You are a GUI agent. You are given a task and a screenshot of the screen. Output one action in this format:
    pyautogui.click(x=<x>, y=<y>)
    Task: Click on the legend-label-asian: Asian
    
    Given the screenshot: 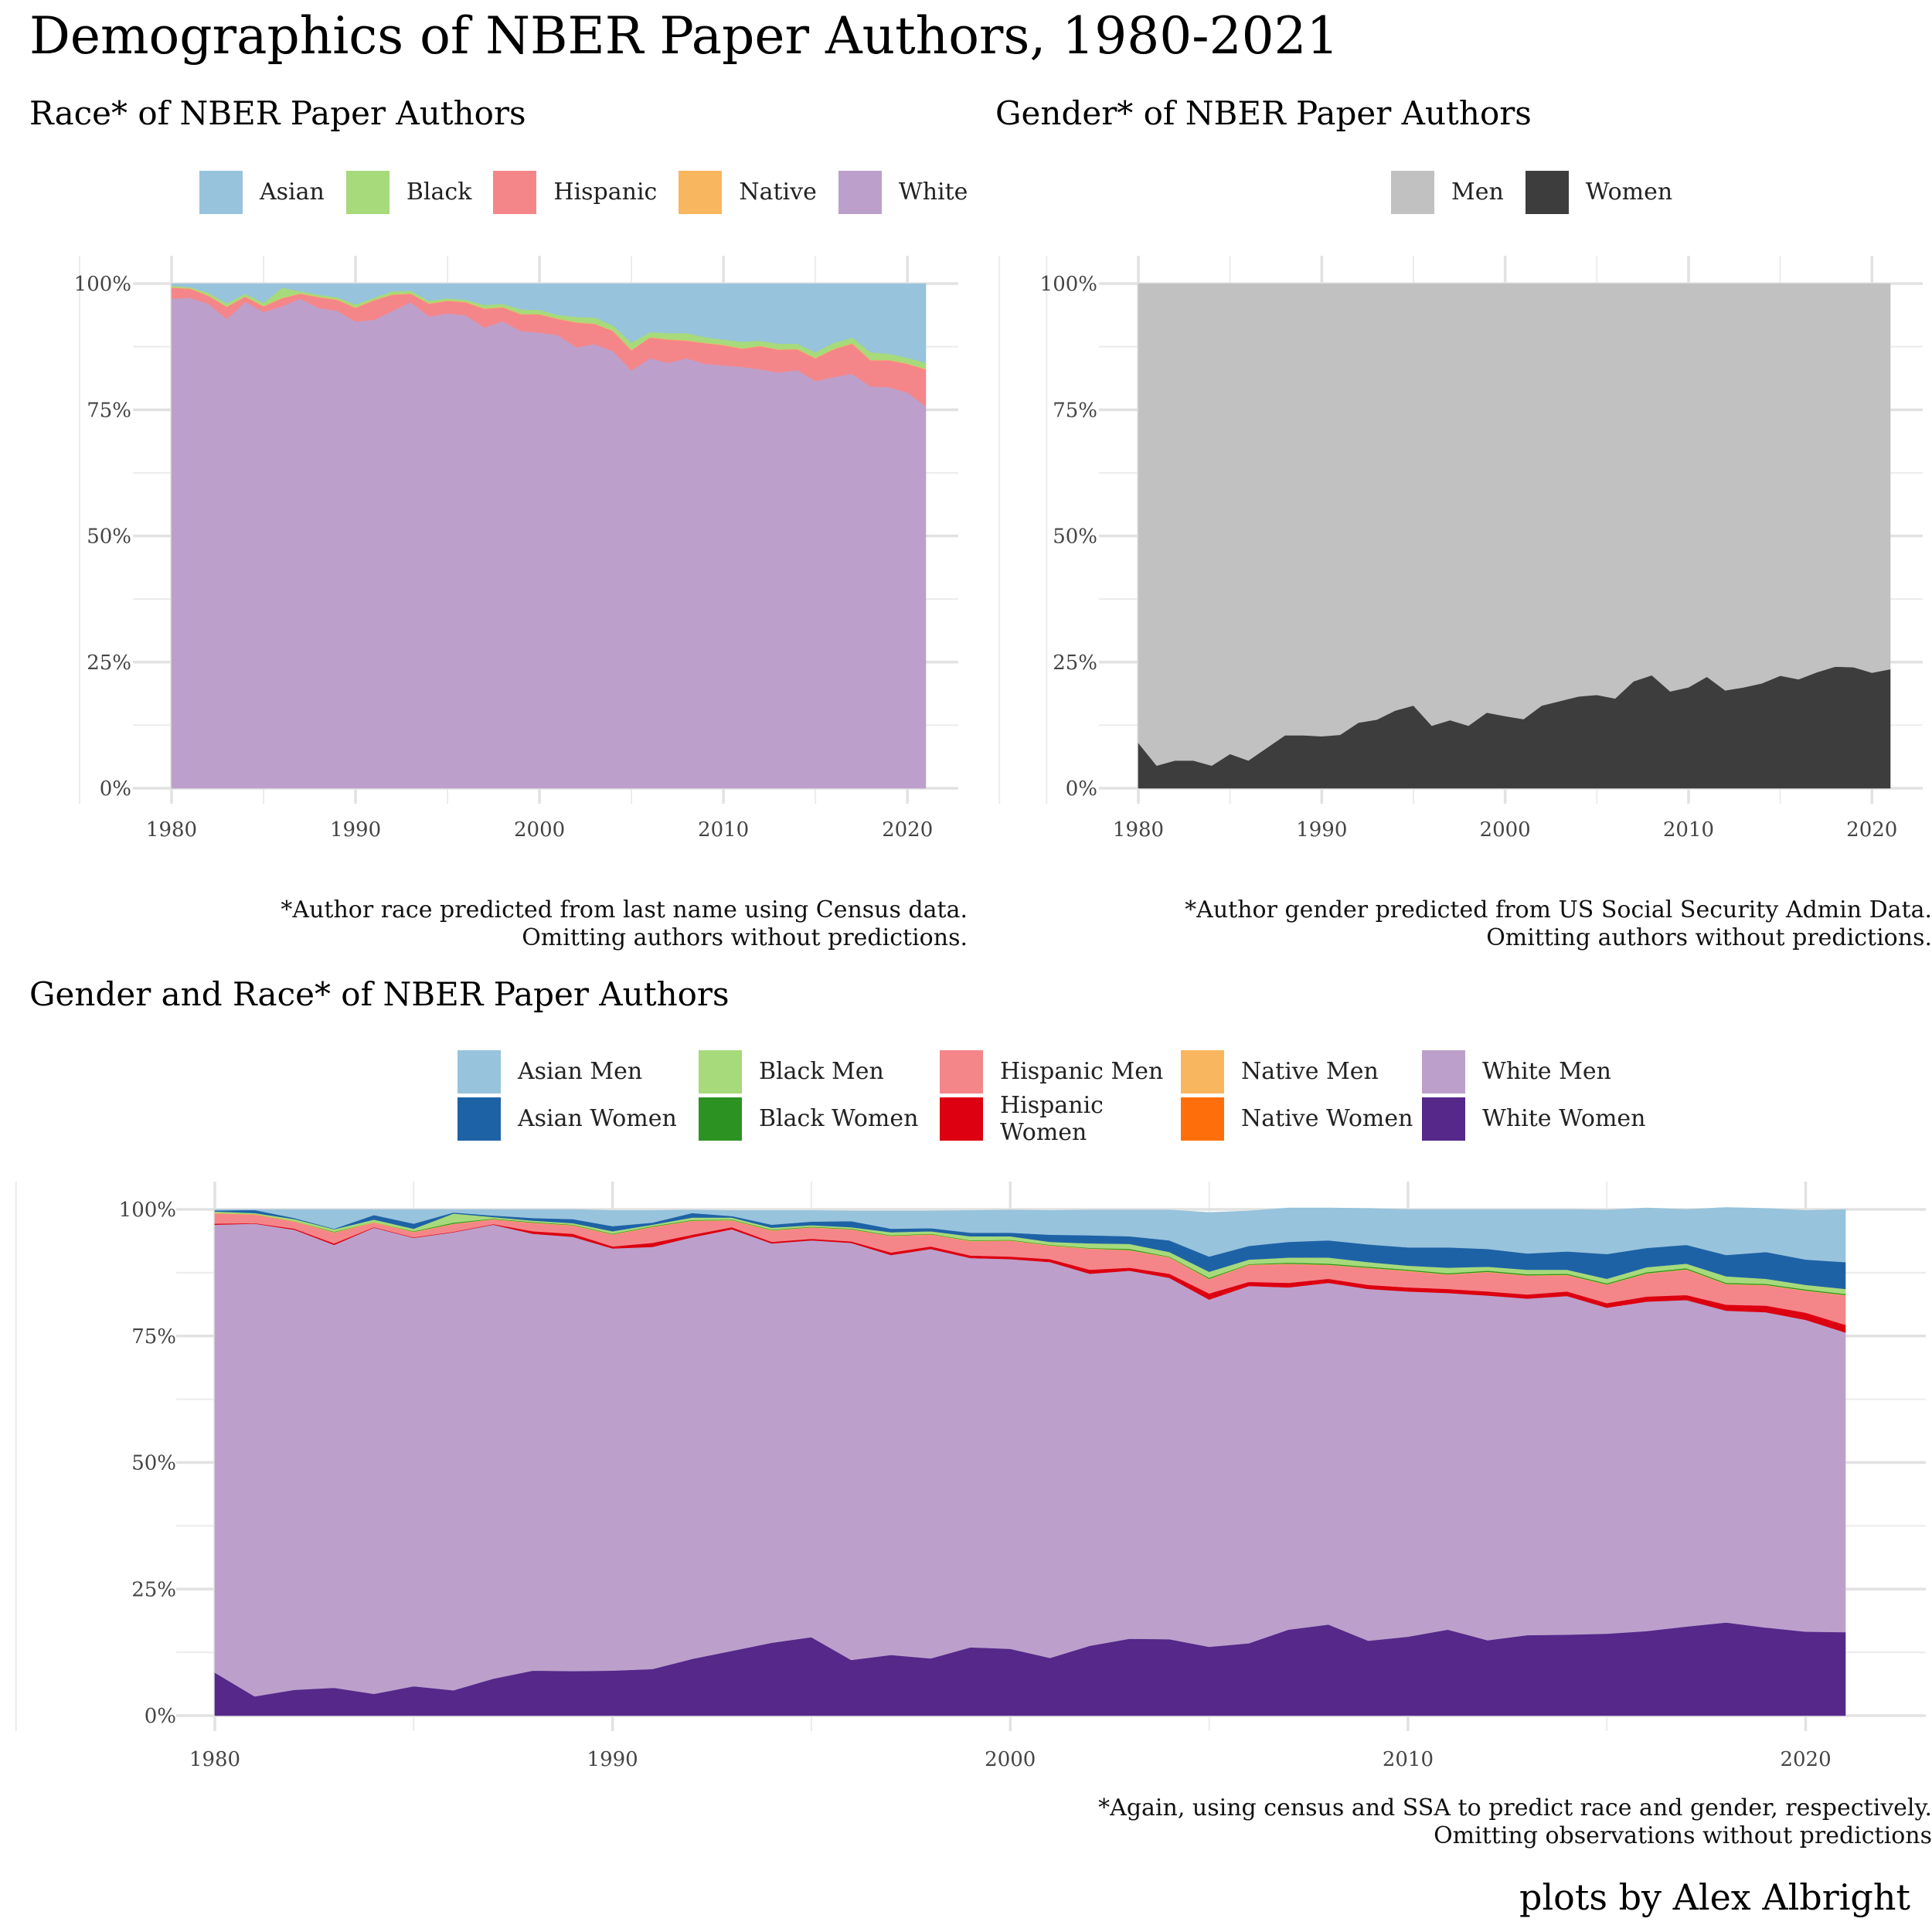 What is the action you would take?
    pyautogui.click(x=292, y=192)
    